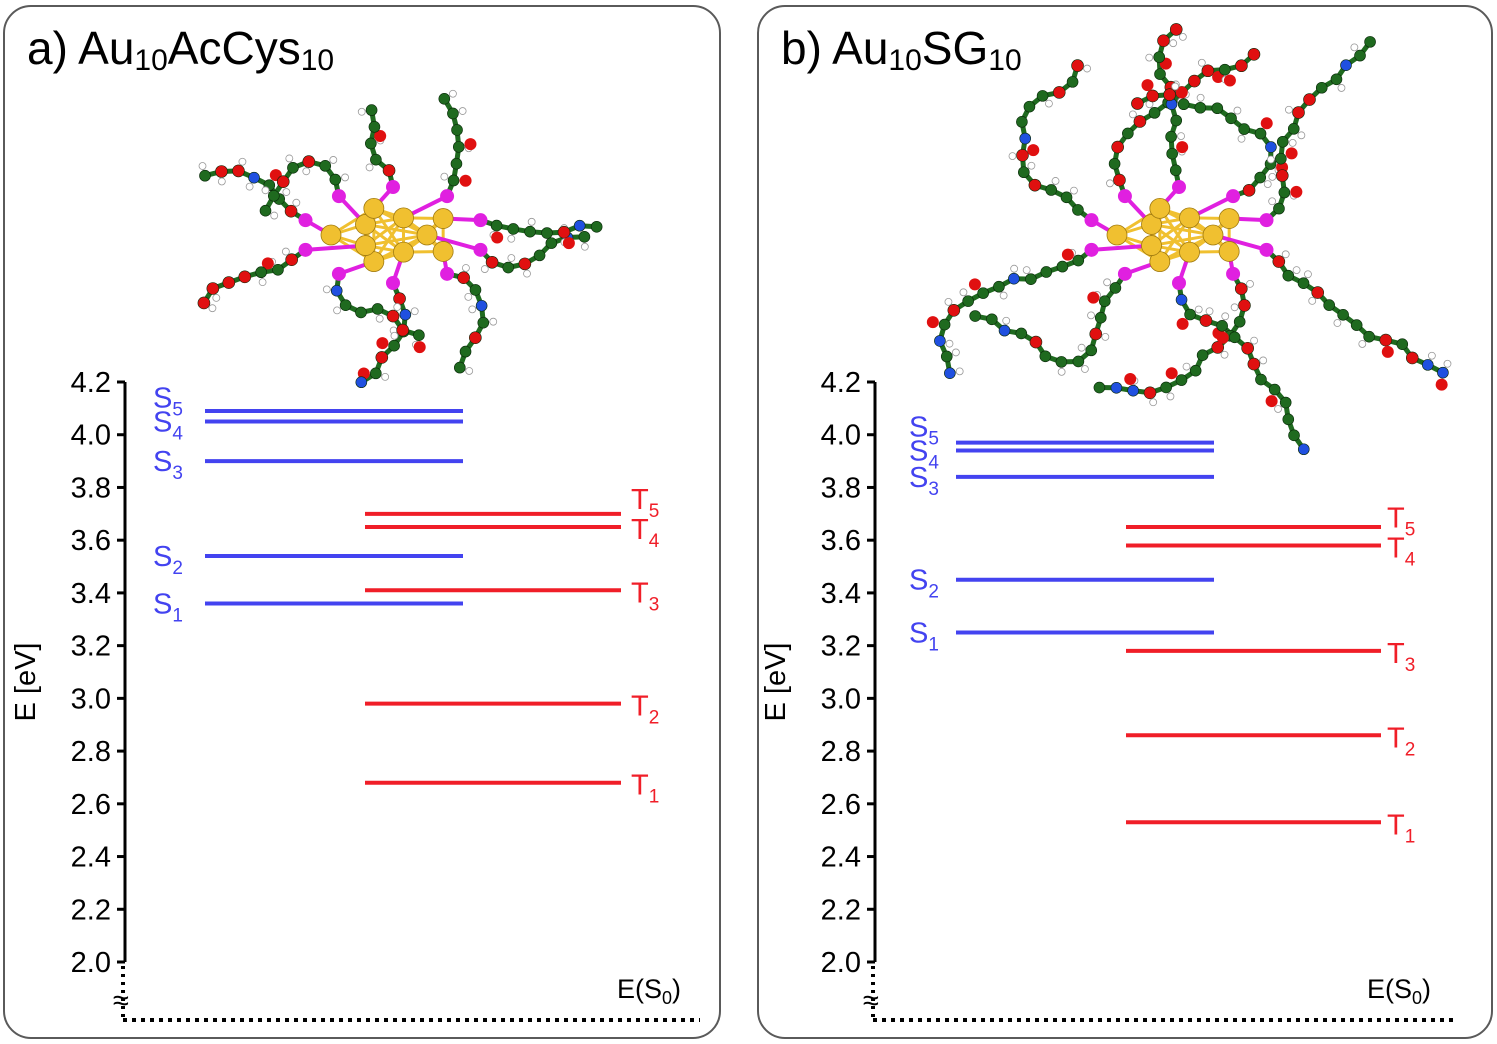 This screenshot has width=1497, height=1044. What do you see at coordinates (168, 465) in the screenshot?
I see `singlet-label: S3` at bounding box center [168, 465].